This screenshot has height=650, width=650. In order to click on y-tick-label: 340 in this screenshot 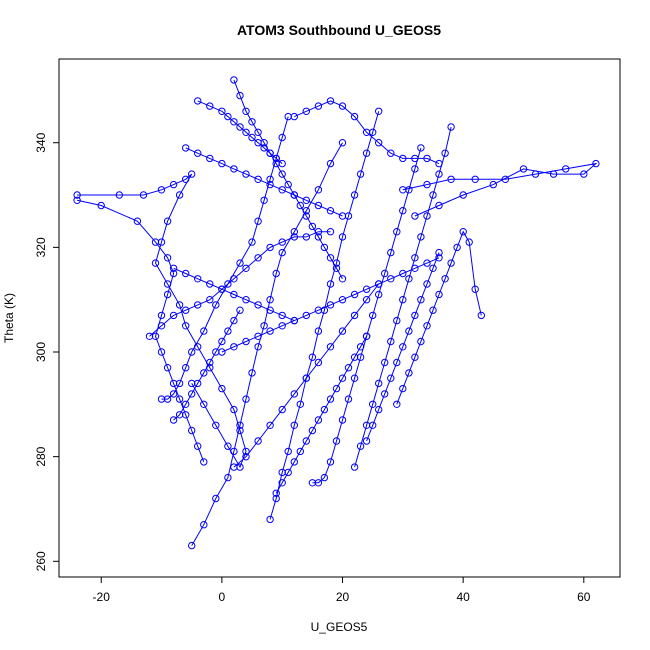, I will do `click(41, 142)`.